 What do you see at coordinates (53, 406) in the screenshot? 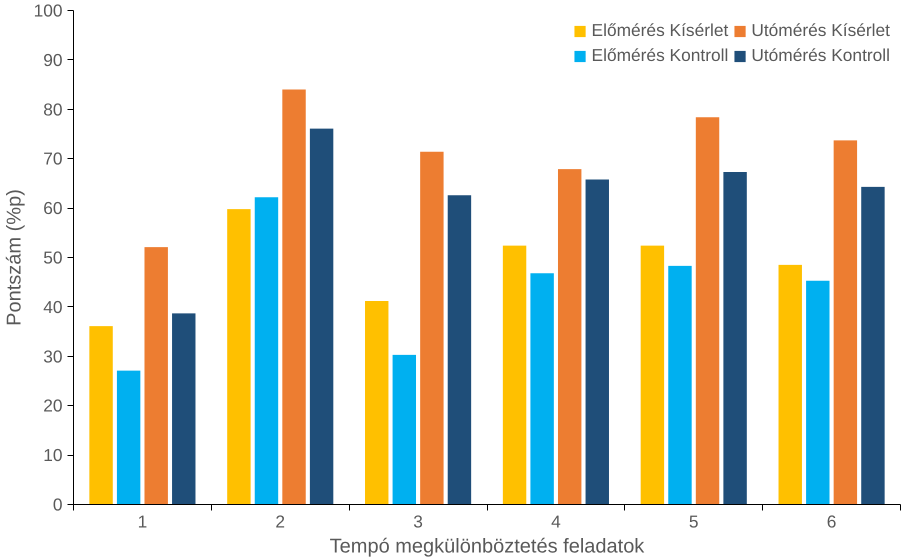
I see `y-tick-label: 20` at bounding box center [53, 406].